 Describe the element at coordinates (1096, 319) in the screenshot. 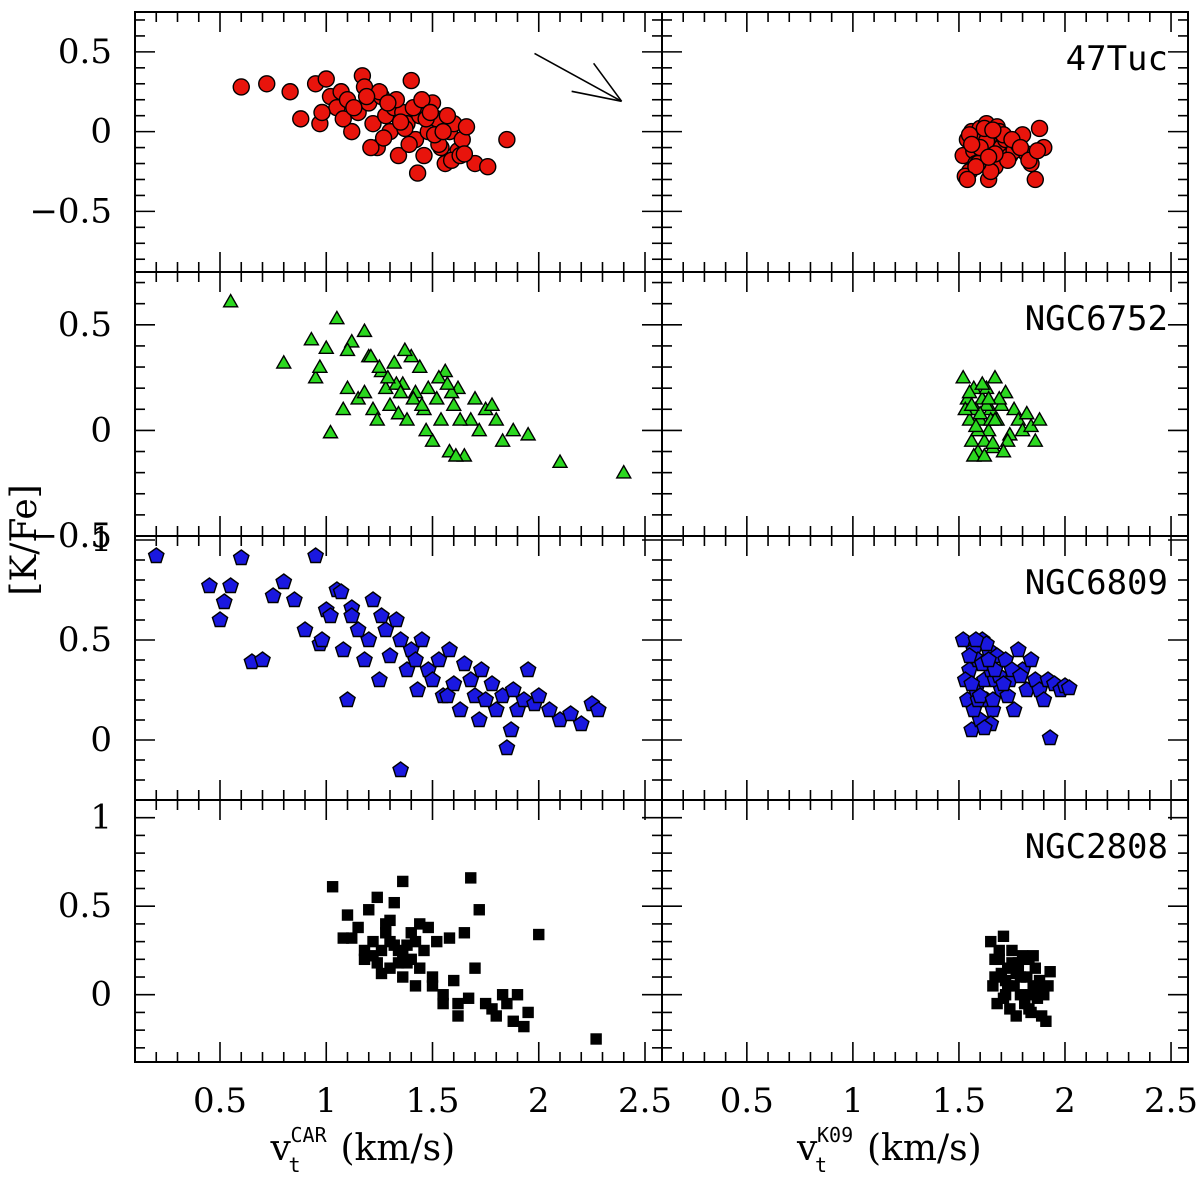

I see `cluster-label: NGC6752` at that location.